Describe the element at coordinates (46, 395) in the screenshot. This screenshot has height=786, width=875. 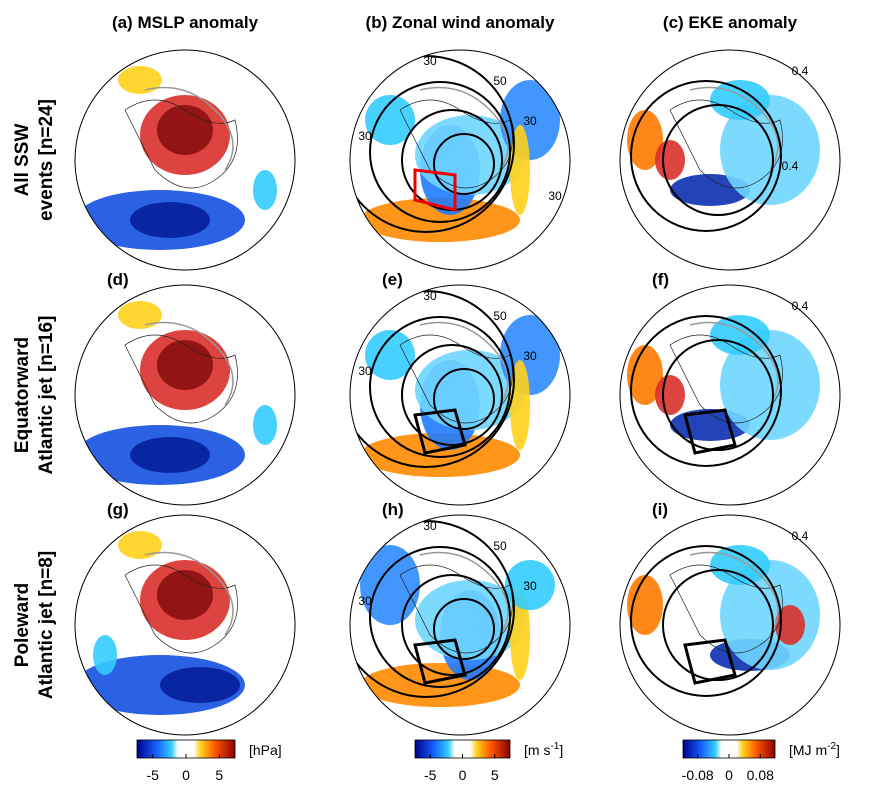
I see `row-label: Atlantic jet [n=16]` at that location.